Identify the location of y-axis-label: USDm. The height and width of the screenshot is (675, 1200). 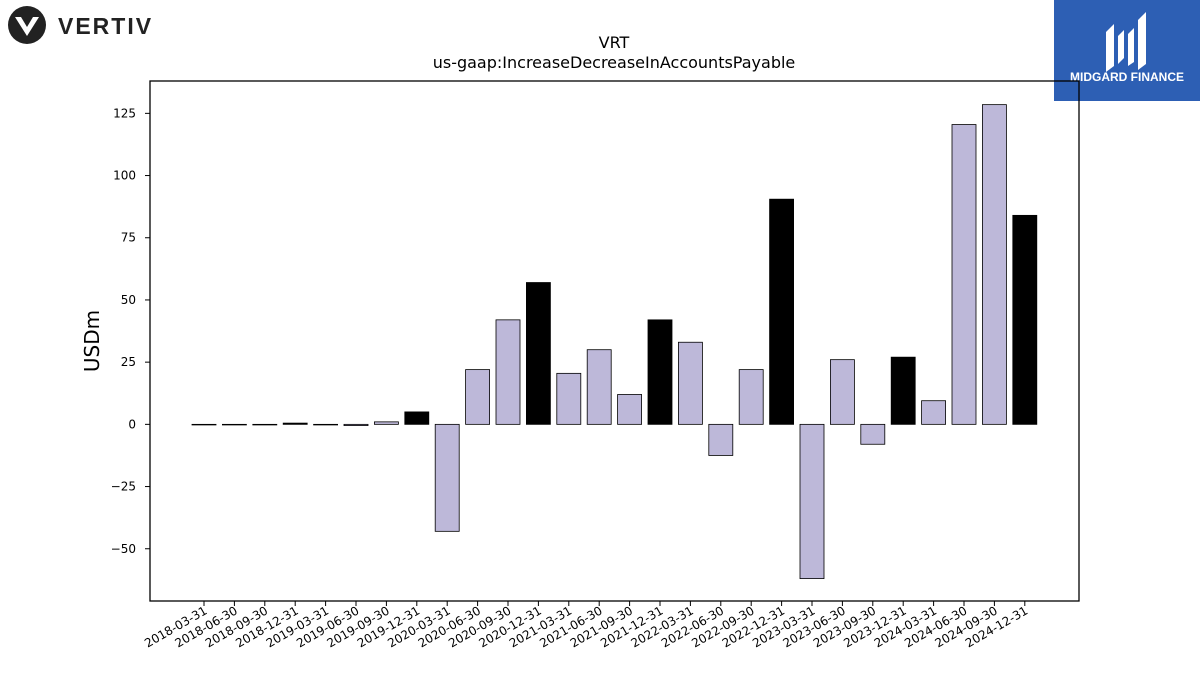
(92, 341).